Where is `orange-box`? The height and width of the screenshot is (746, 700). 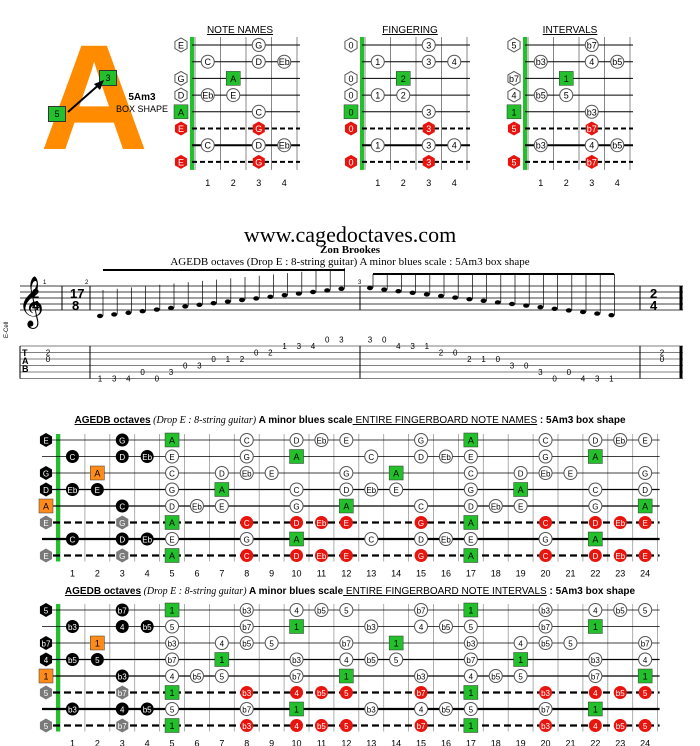 orange-box is located at coordinates (97, 473).